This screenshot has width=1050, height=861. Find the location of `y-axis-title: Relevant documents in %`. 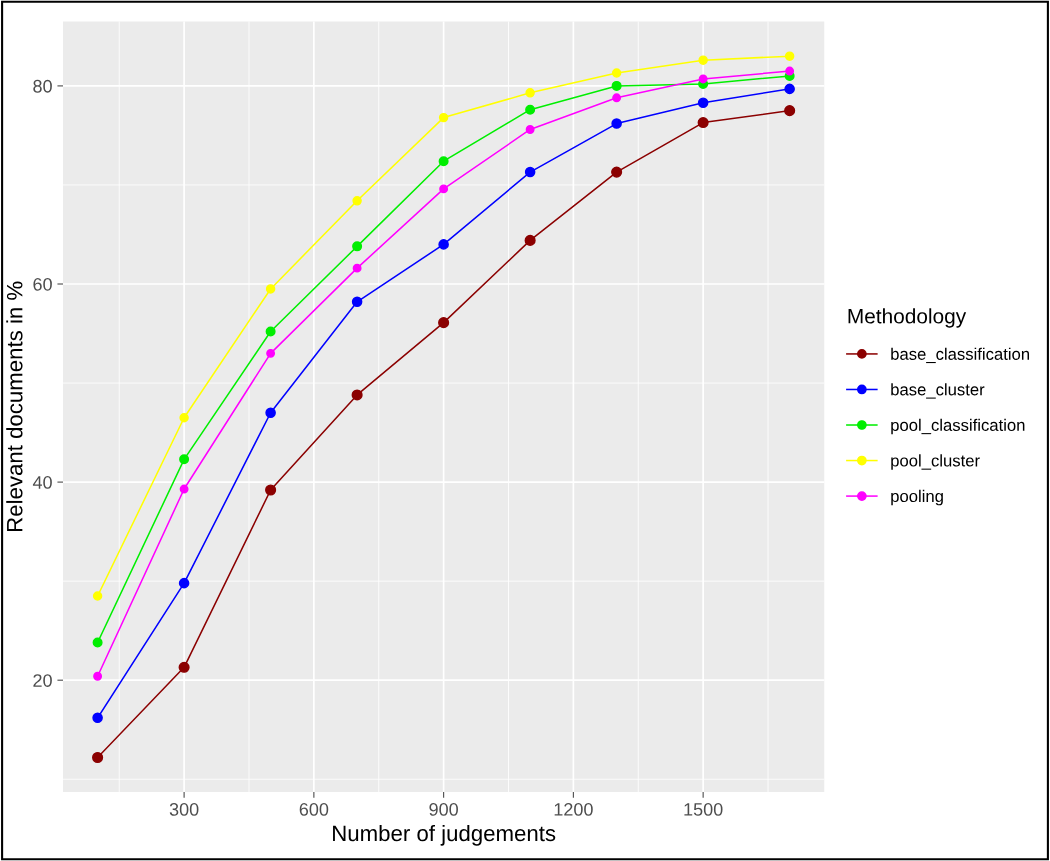

y-axis-title: Relevant documents in % is located at coordinates (14, 406).